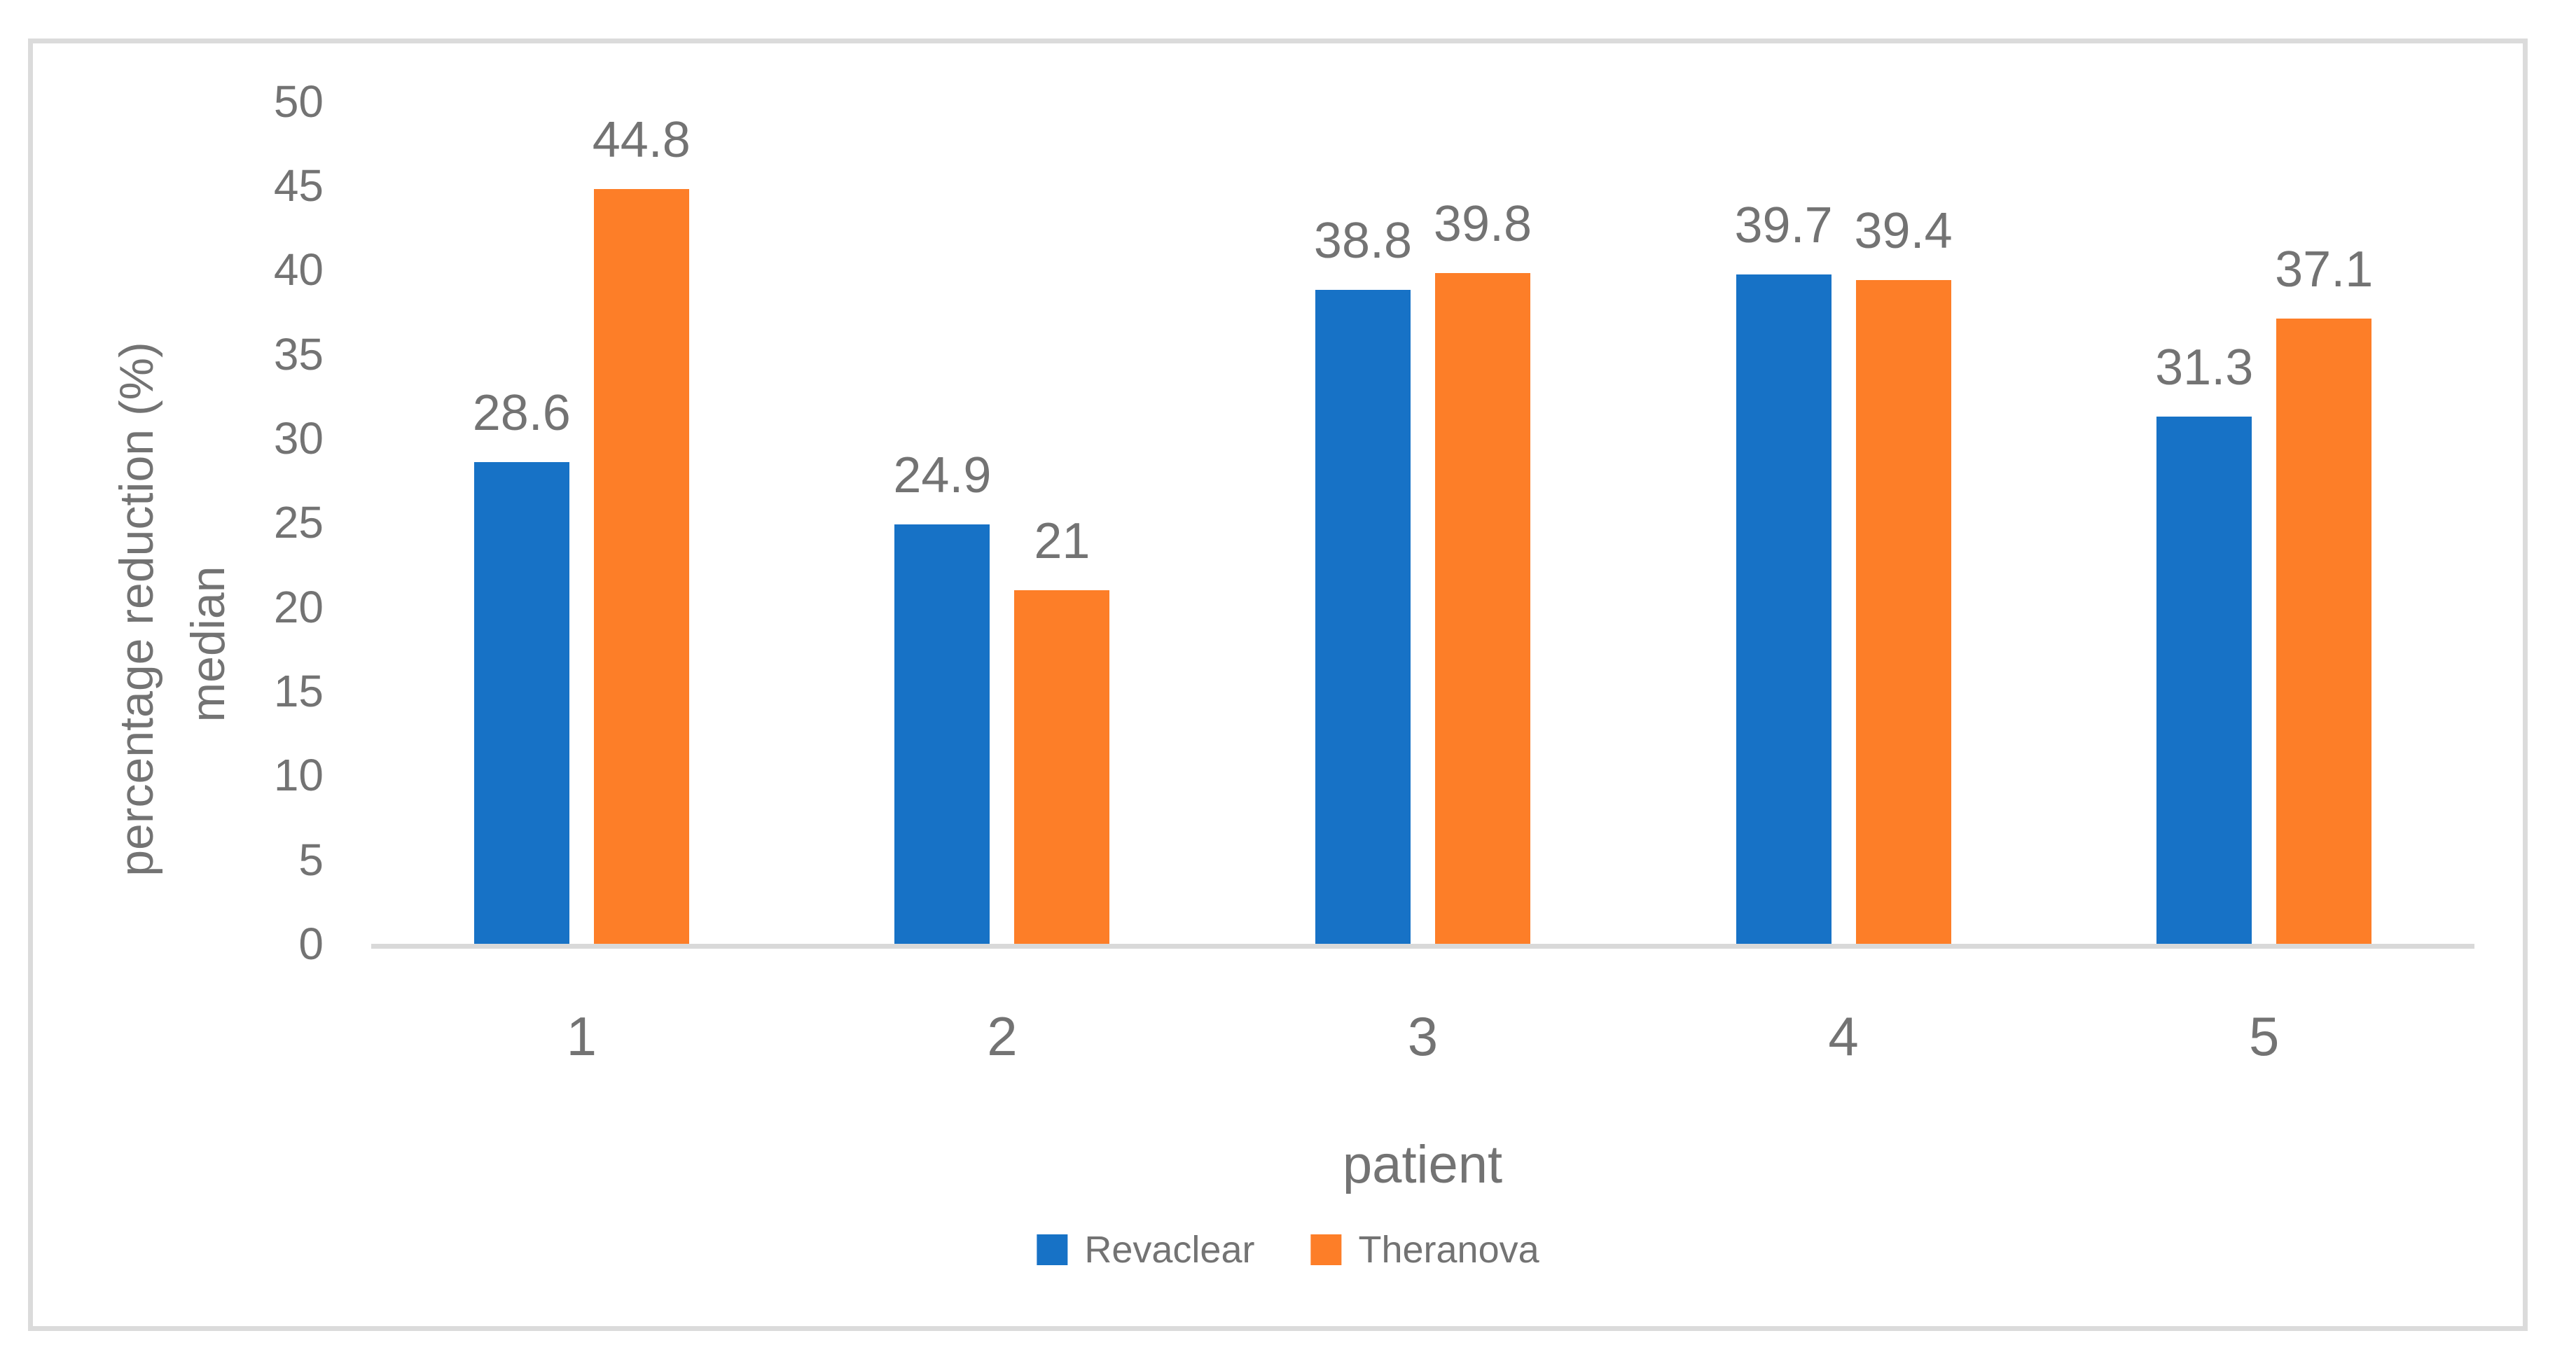 The image size is (2576, 1366). Describe the element at coordinates (311, 860) in the screenshot. I see `y-tick-label: 5` at that location.